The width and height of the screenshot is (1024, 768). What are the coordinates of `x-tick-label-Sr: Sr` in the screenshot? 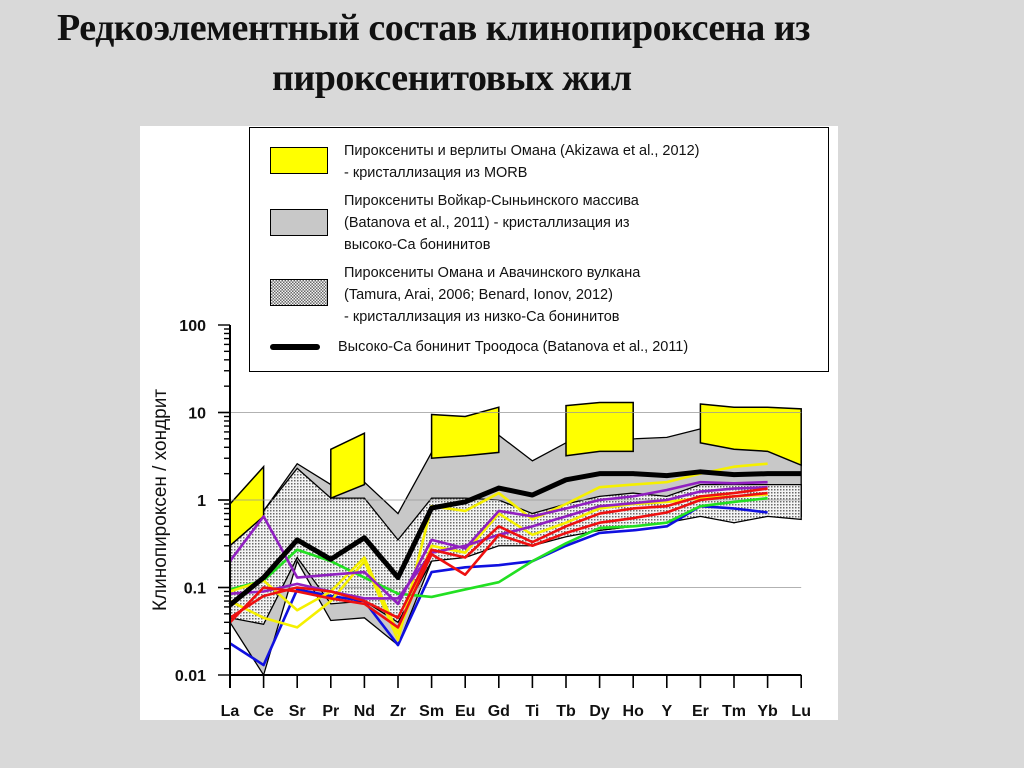 It's located at (297, 711).